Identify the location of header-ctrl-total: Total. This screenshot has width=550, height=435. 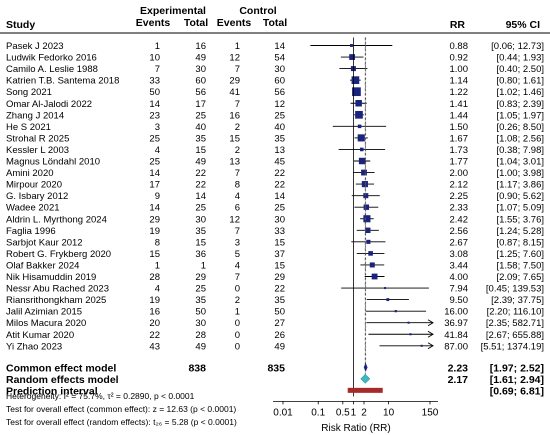
(275, 23).